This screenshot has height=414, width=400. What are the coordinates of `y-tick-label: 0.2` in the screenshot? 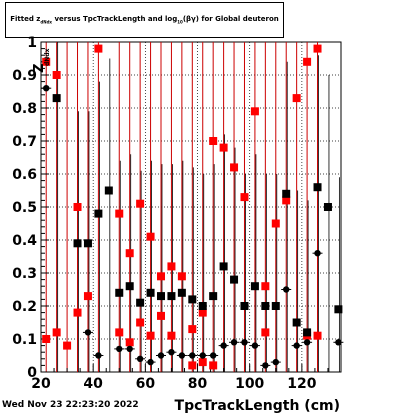 It's located at (24, 307).